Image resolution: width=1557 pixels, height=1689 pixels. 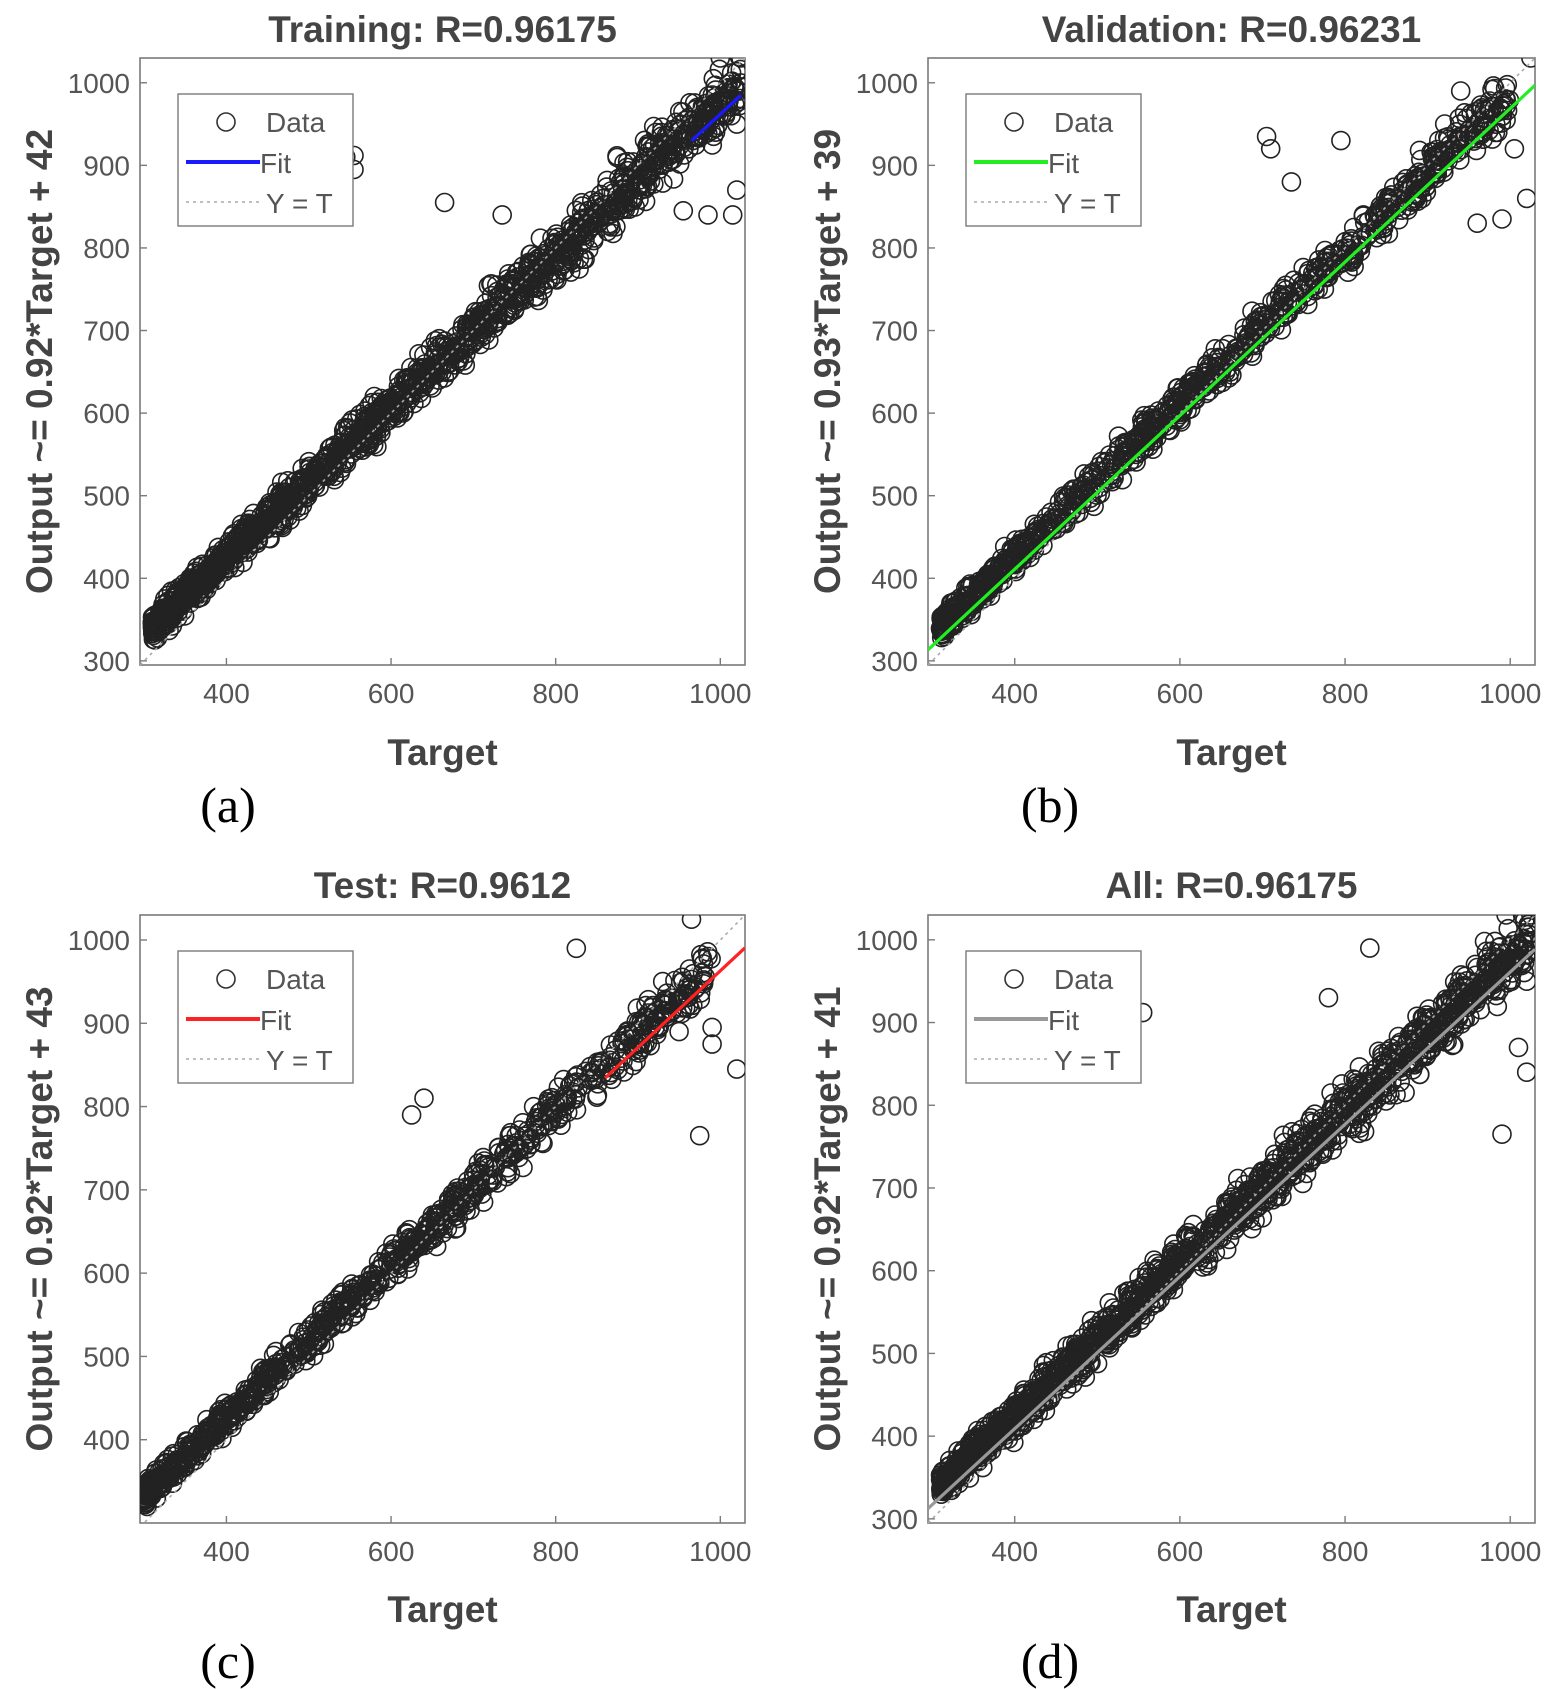 What do you see at coordinates (296, 122) in the screenshot?
I see `legend-data-label: Data` at bounding box center [296, 122].